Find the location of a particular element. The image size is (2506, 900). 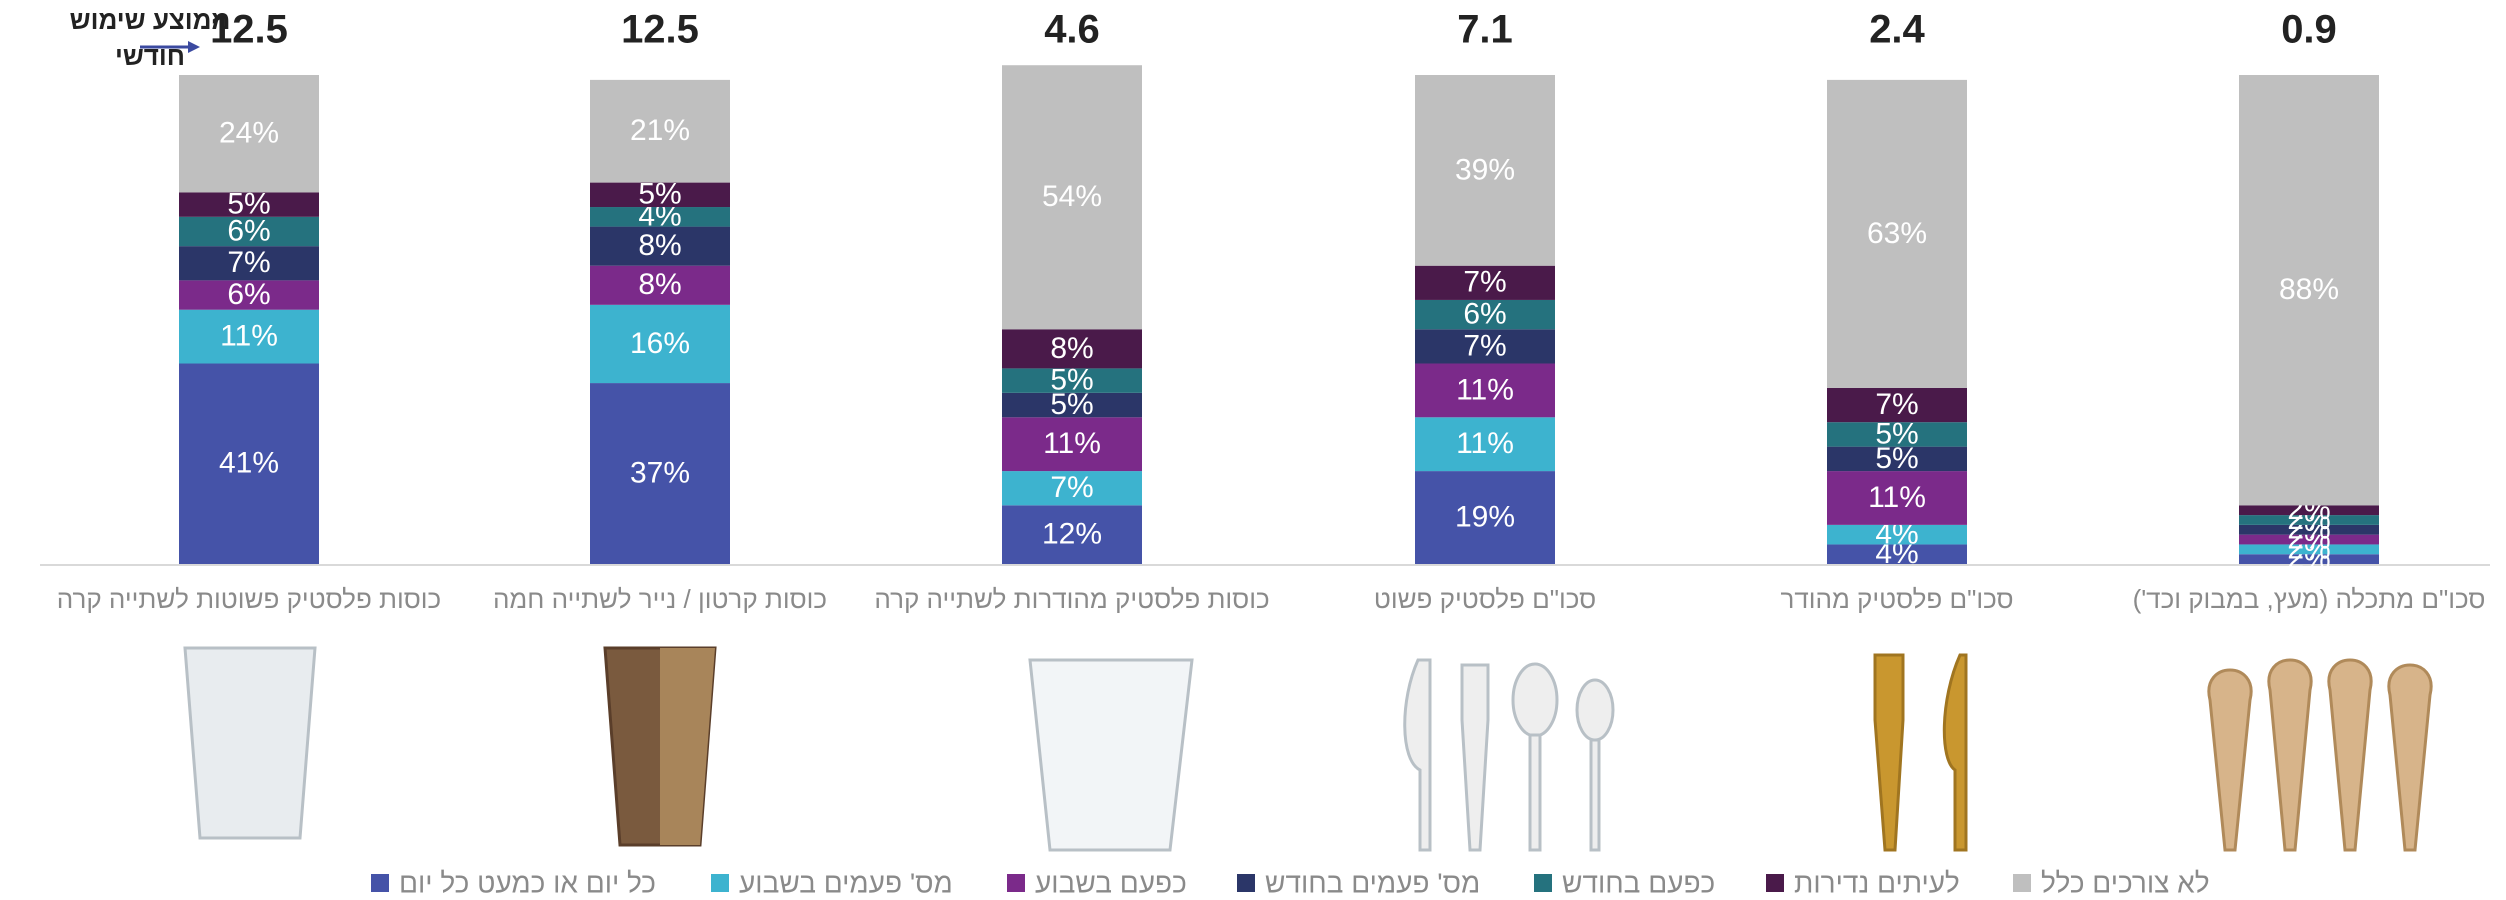

value-label: 24% is located at coordinates (249, 133).